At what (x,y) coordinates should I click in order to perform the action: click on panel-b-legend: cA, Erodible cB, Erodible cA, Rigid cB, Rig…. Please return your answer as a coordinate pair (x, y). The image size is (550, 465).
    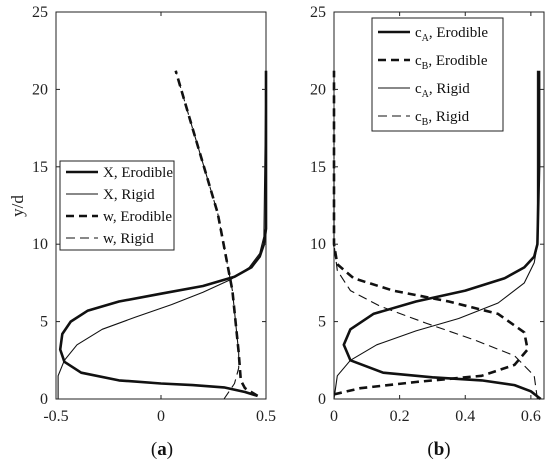
    Looking at the image, I should click on (437, 74).